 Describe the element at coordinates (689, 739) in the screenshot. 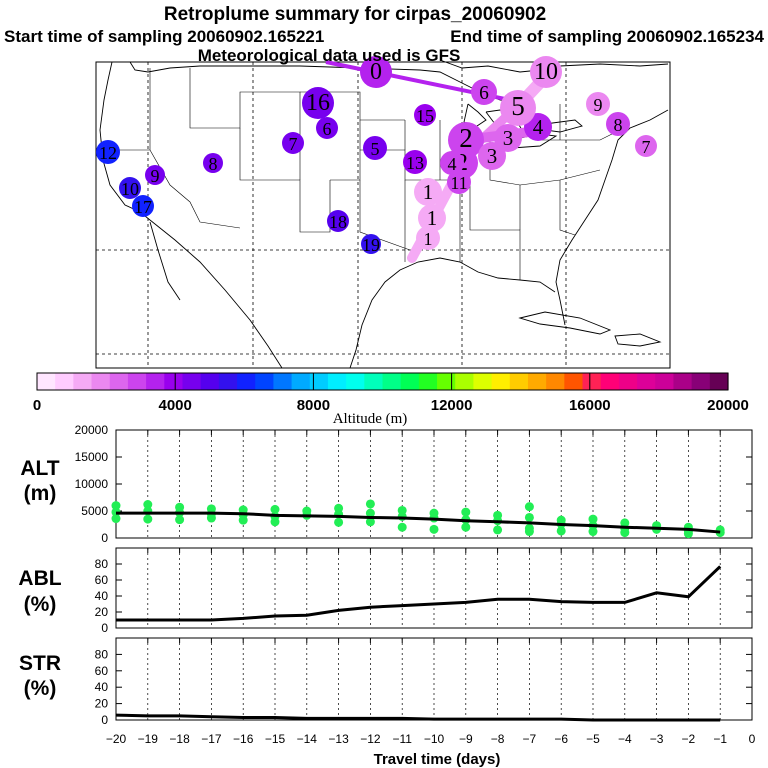

I see `x-tick-label: −2` at that location.